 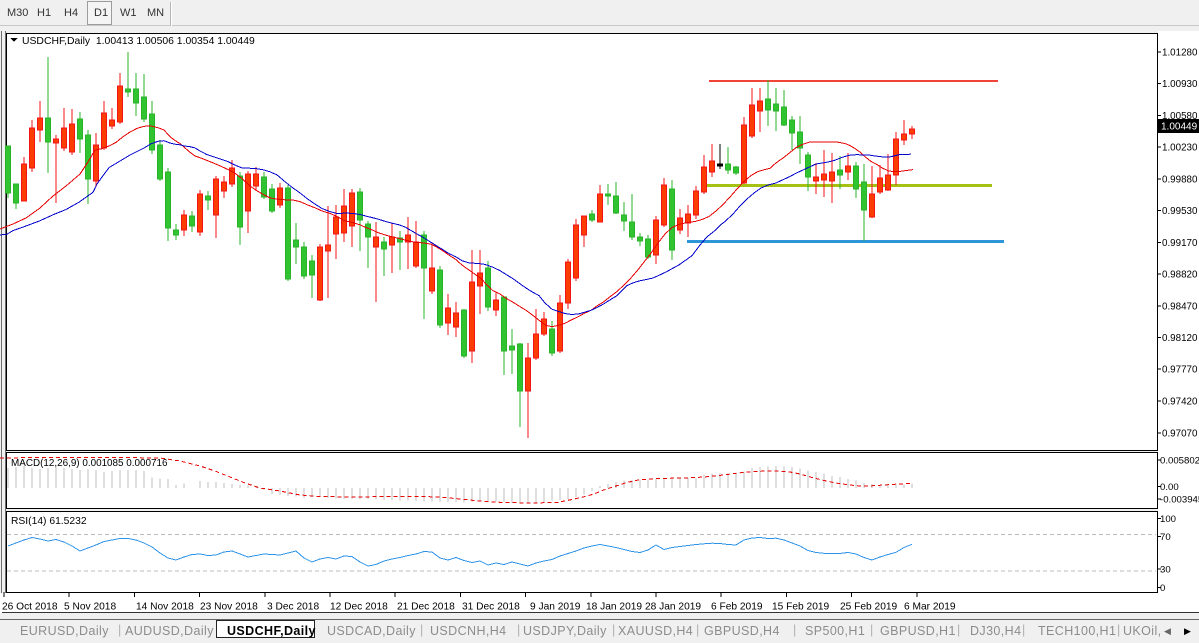 I want to click on svg-text: 0.97420, so click(x=1180, y=402).